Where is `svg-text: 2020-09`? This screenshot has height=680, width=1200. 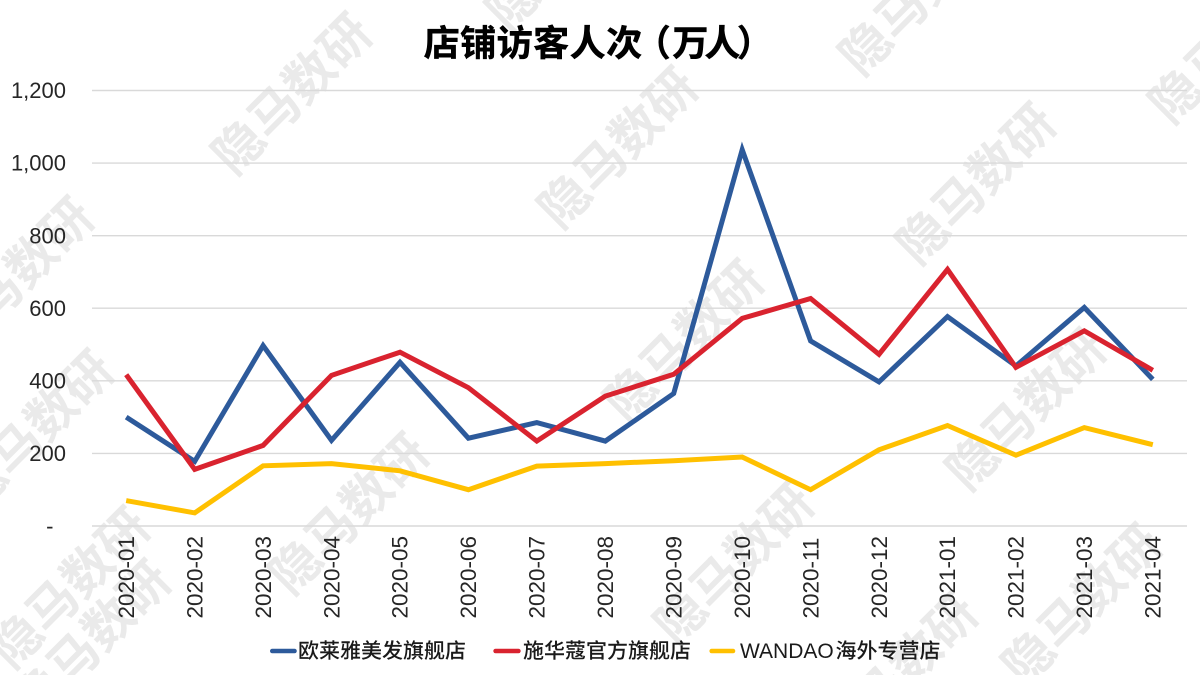 svg-text: 2020-09 is located at coordinates (674, 577).